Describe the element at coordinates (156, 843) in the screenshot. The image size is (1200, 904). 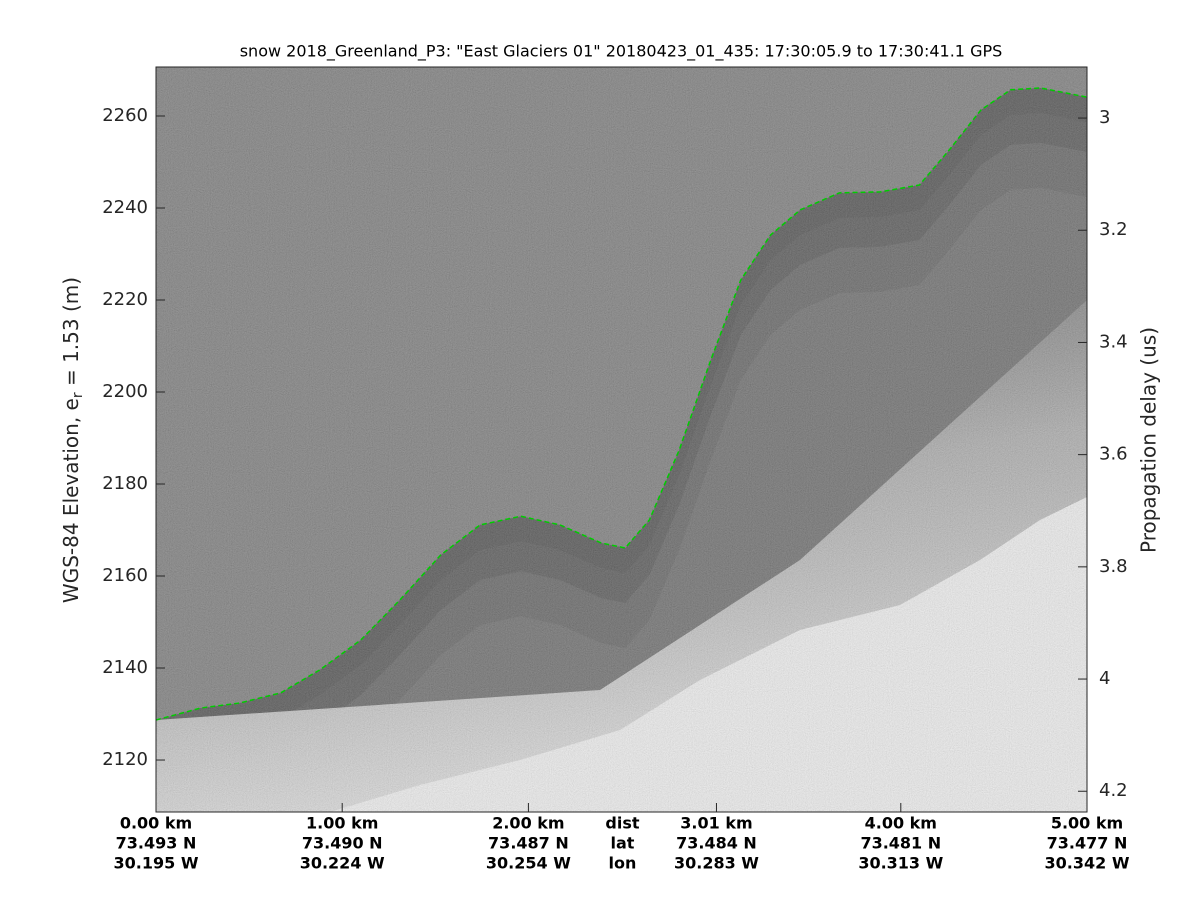
I see `x-tick-lat: 73.493 N` at that location.